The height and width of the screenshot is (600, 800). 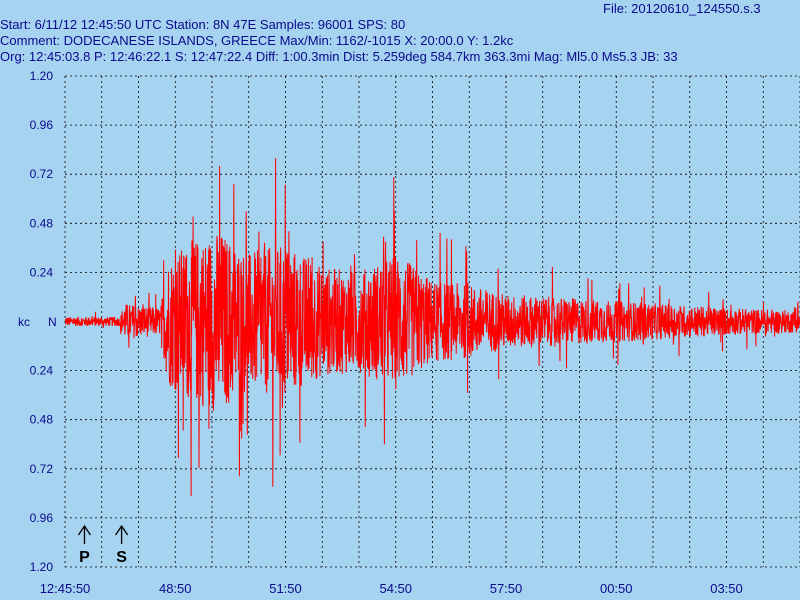 What do you see at coordinates (52, 322) in the screenshot?
I see `channel-label: N` at bounding box center [52, 322].